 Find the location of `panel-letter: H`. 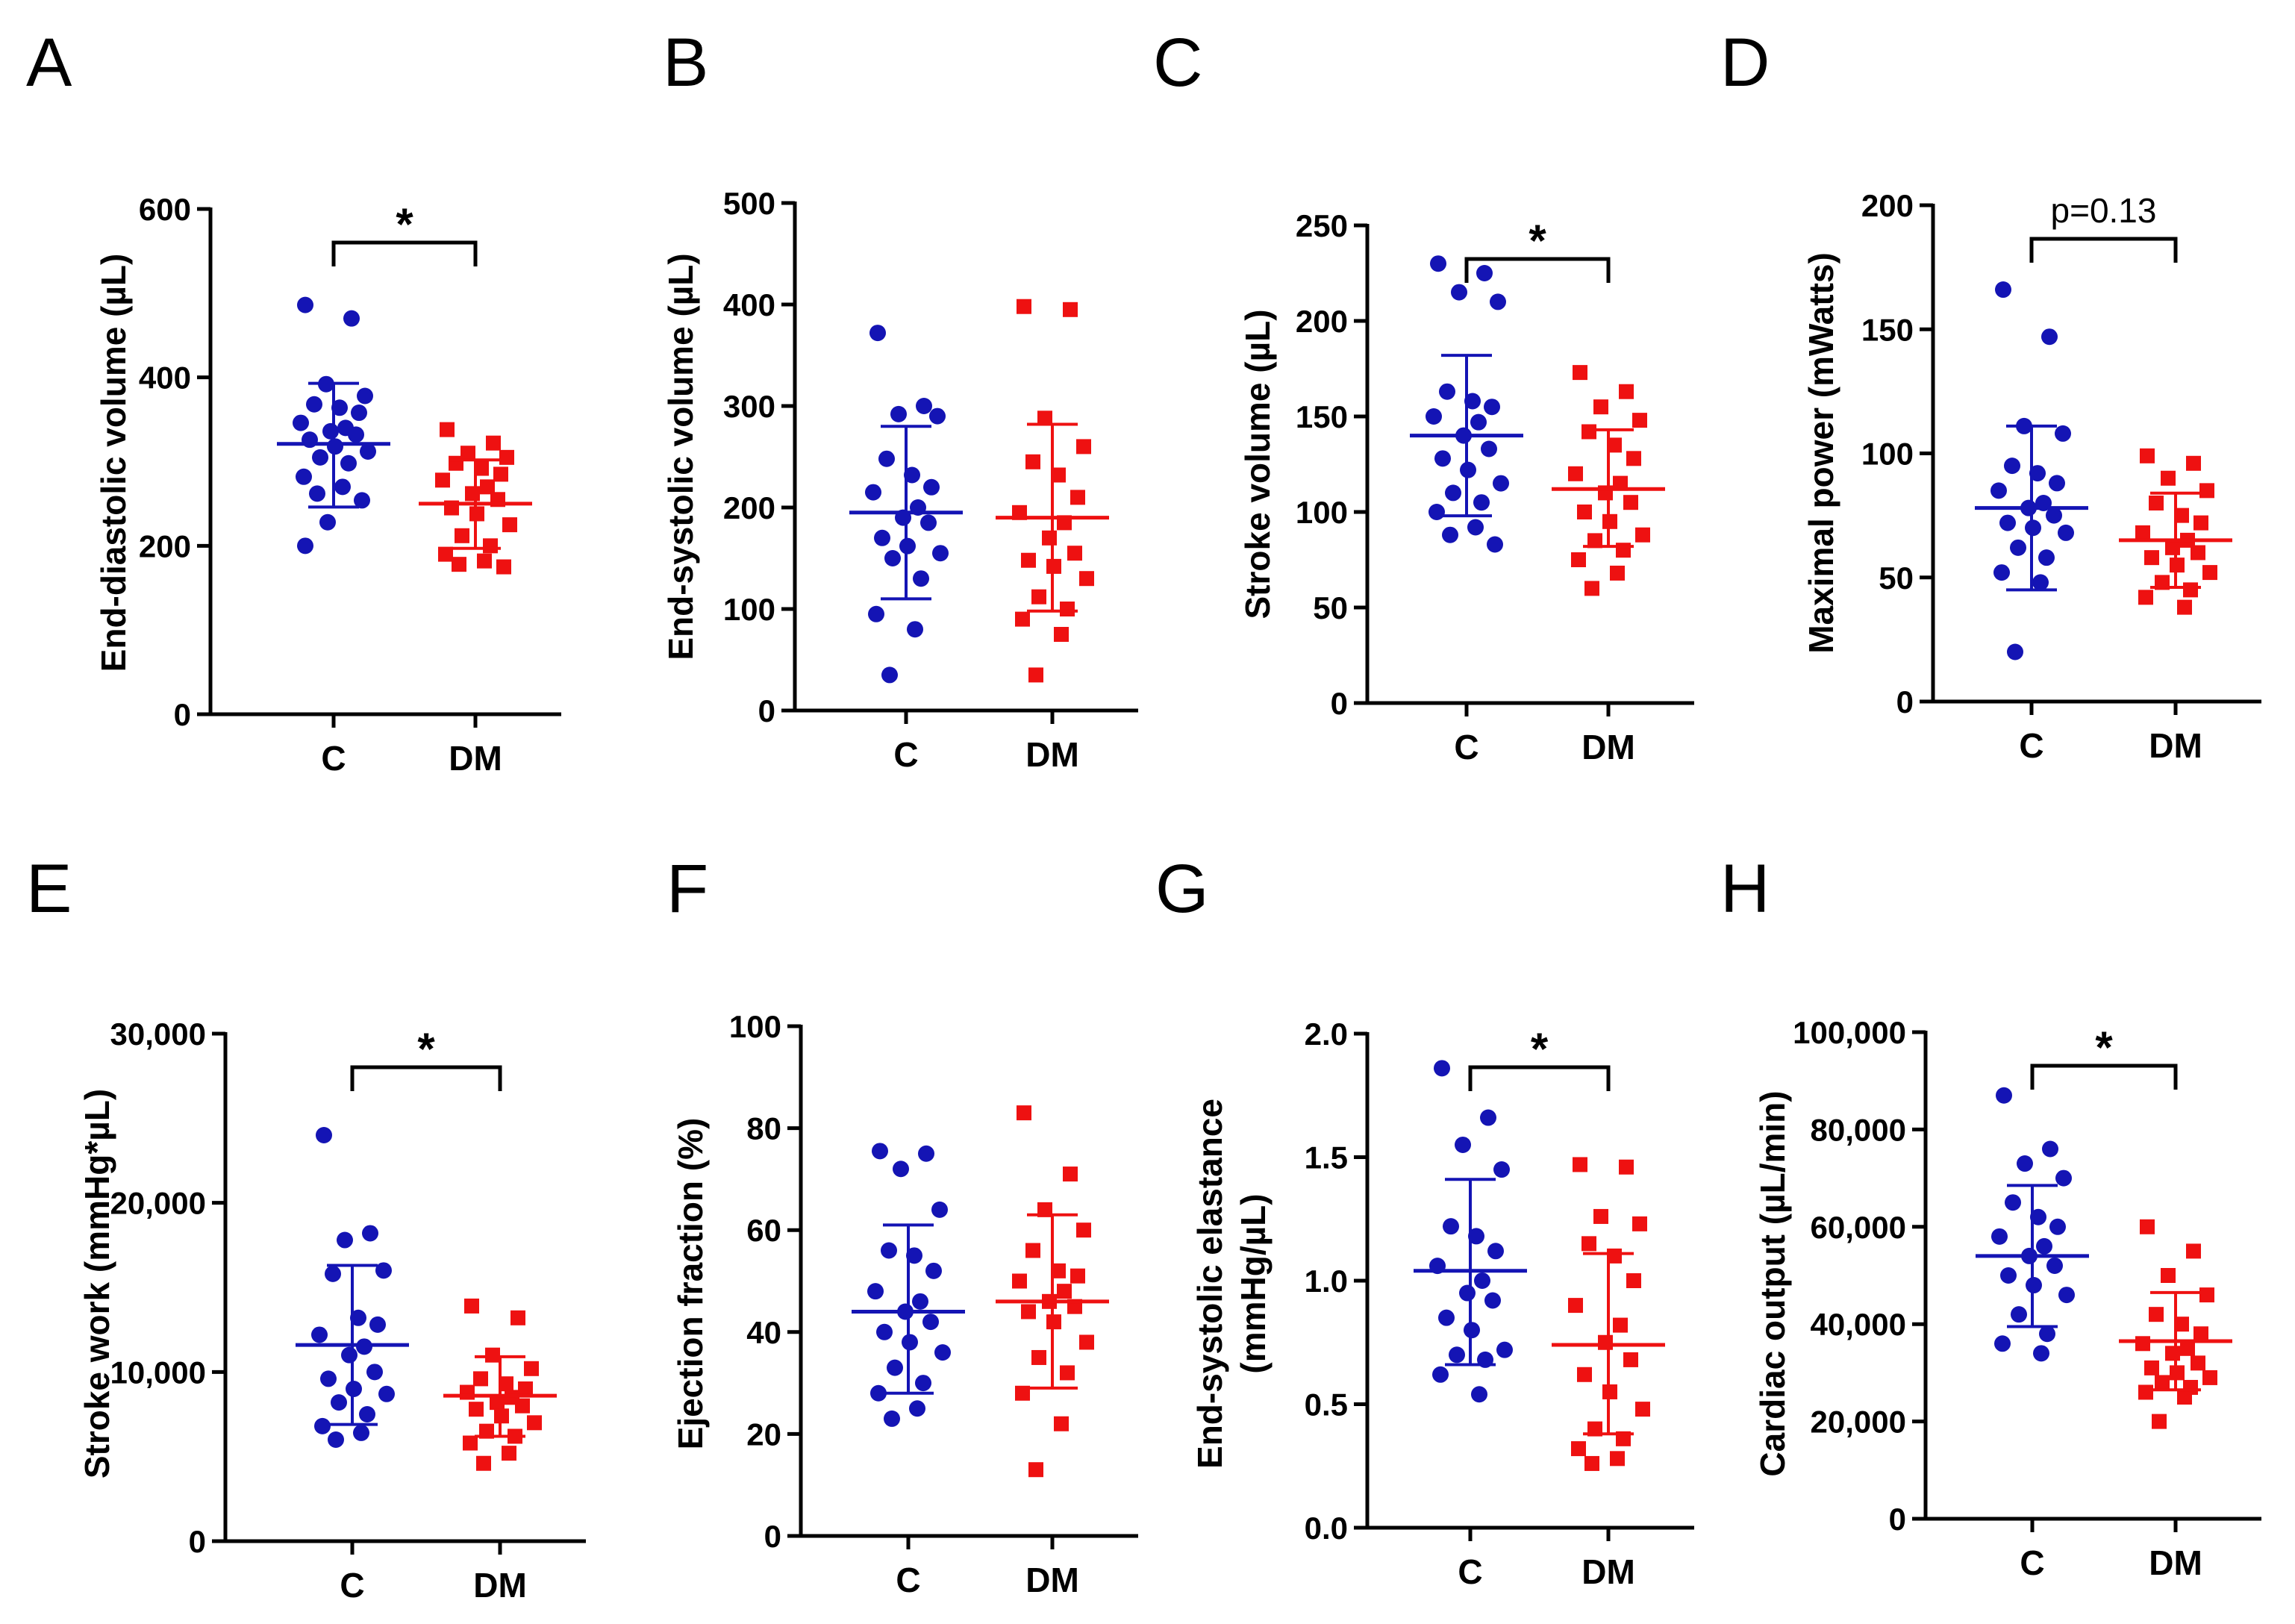

panel-letter: H is located at coordinates (1745, 889).